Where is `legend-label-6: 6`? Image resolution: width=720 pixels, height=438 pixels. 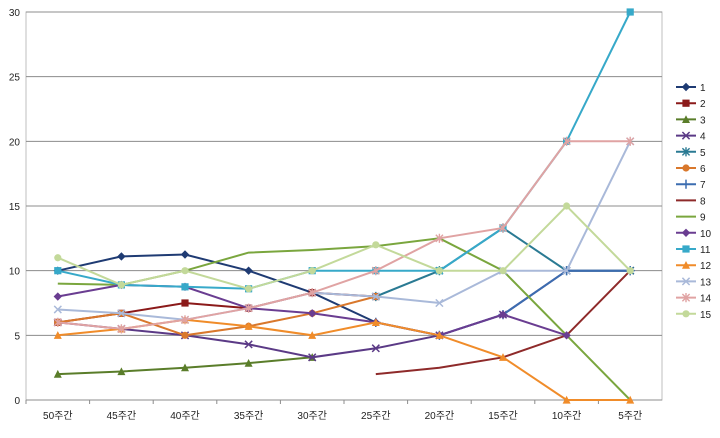
legend-label-6: 6 is located at coordinates (703, 169).